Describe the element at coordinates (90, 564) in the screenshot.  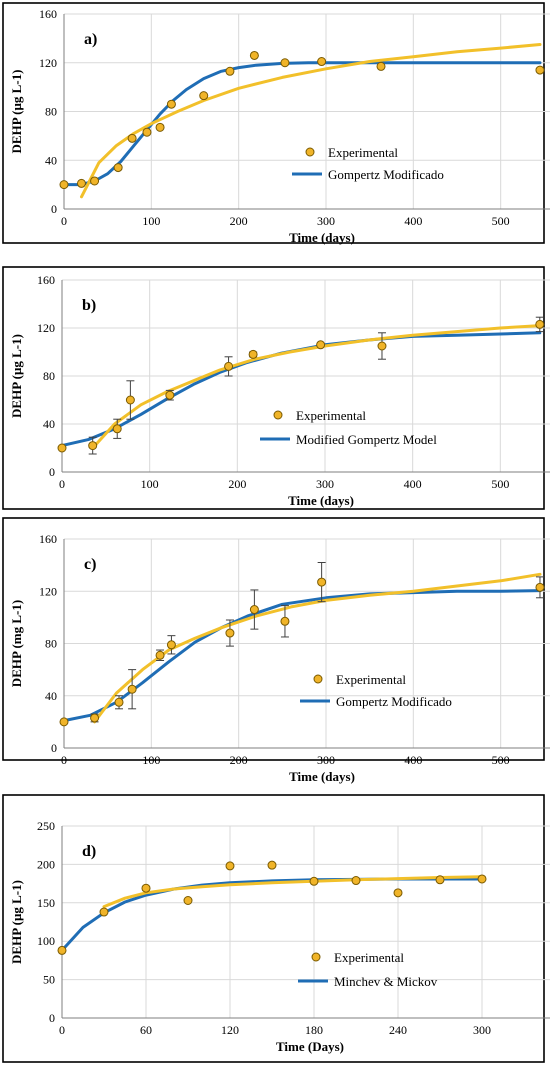
I see `panel-label: c)` at that location.